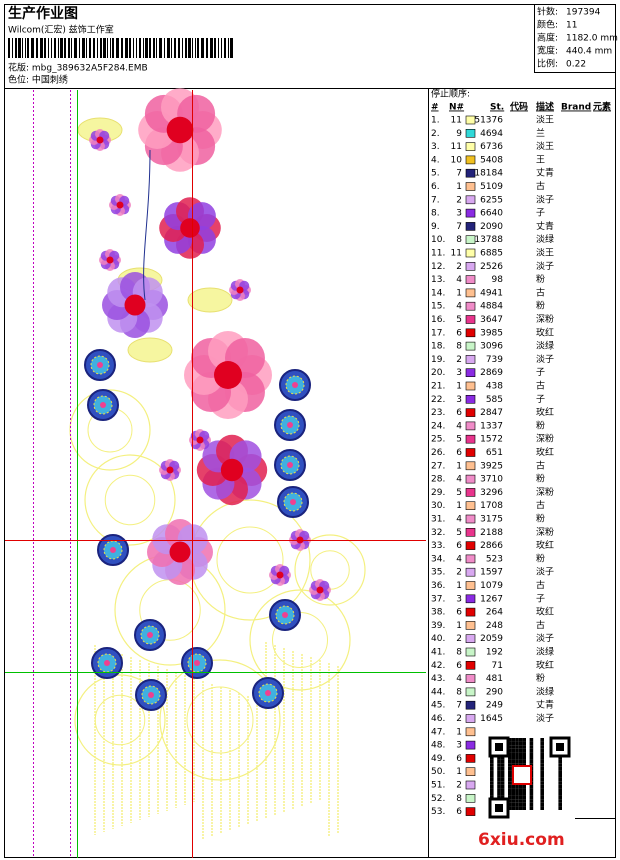 Image resolution: width=620 pixels, height=860 pixels. Describe the element at coordinates (494, 400) in the screenshot. I see `stitches: 585` at that location.